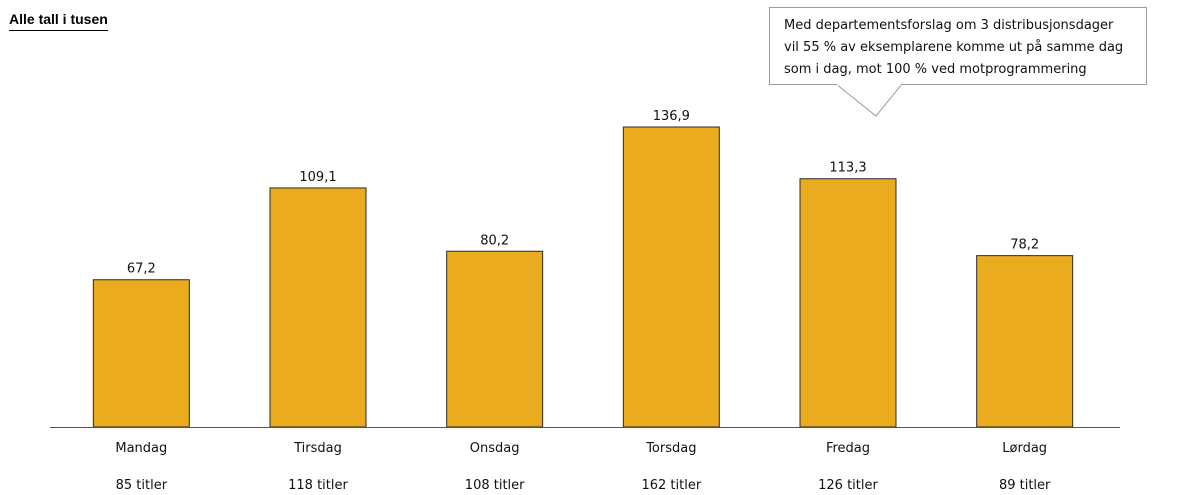 The height and width of the screenshot is (495, 1189). What do you see at coordinates (671, 116) in the screenshot?
I see `data-label: 136,9` at bounding box center [671, 116].